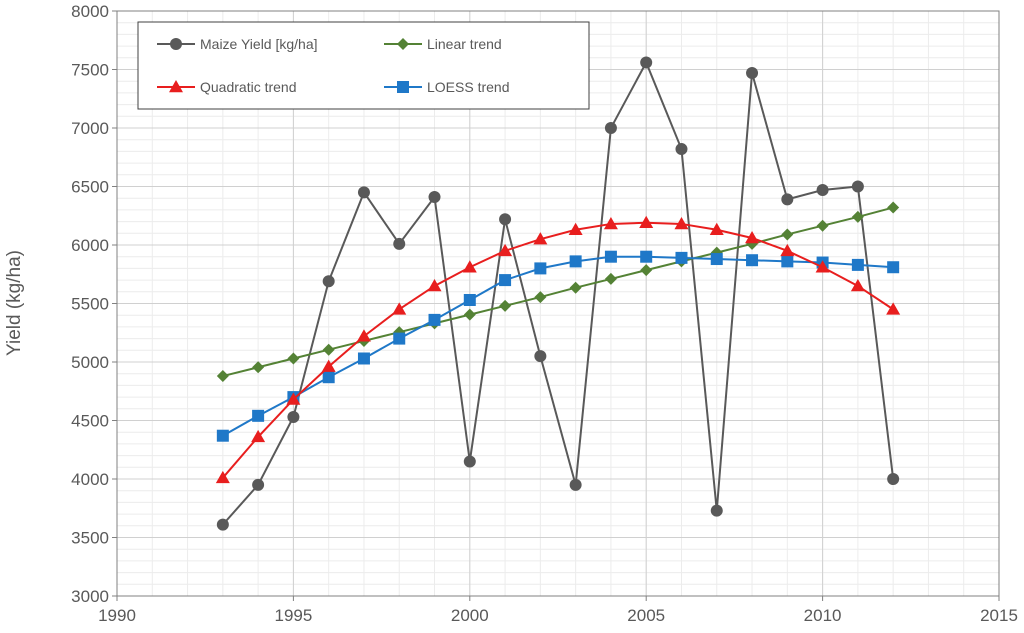  What do you see at coordinates (293, 615) in the screenshot?
I see `x-tick-label: 1995` at bounding box center [293, 615].